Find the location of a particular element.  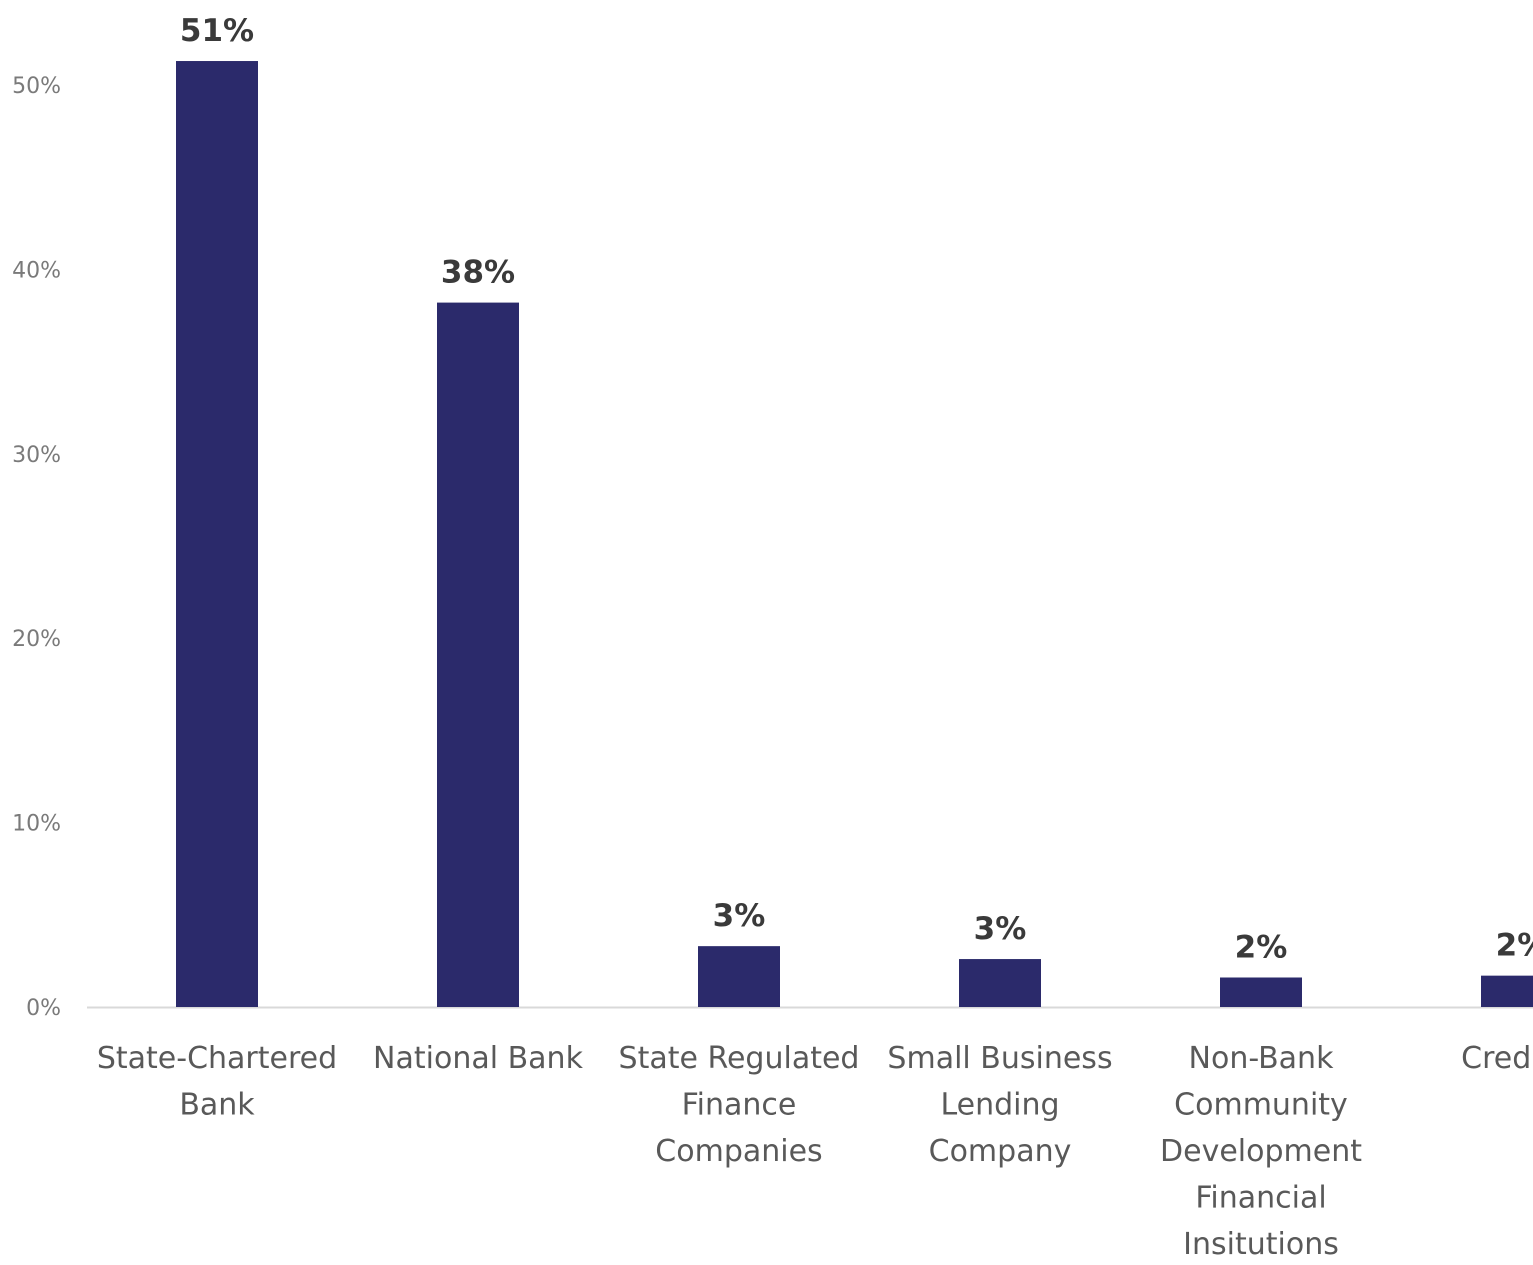

y-tick-label: 10% is located at coordinates (36, 824).